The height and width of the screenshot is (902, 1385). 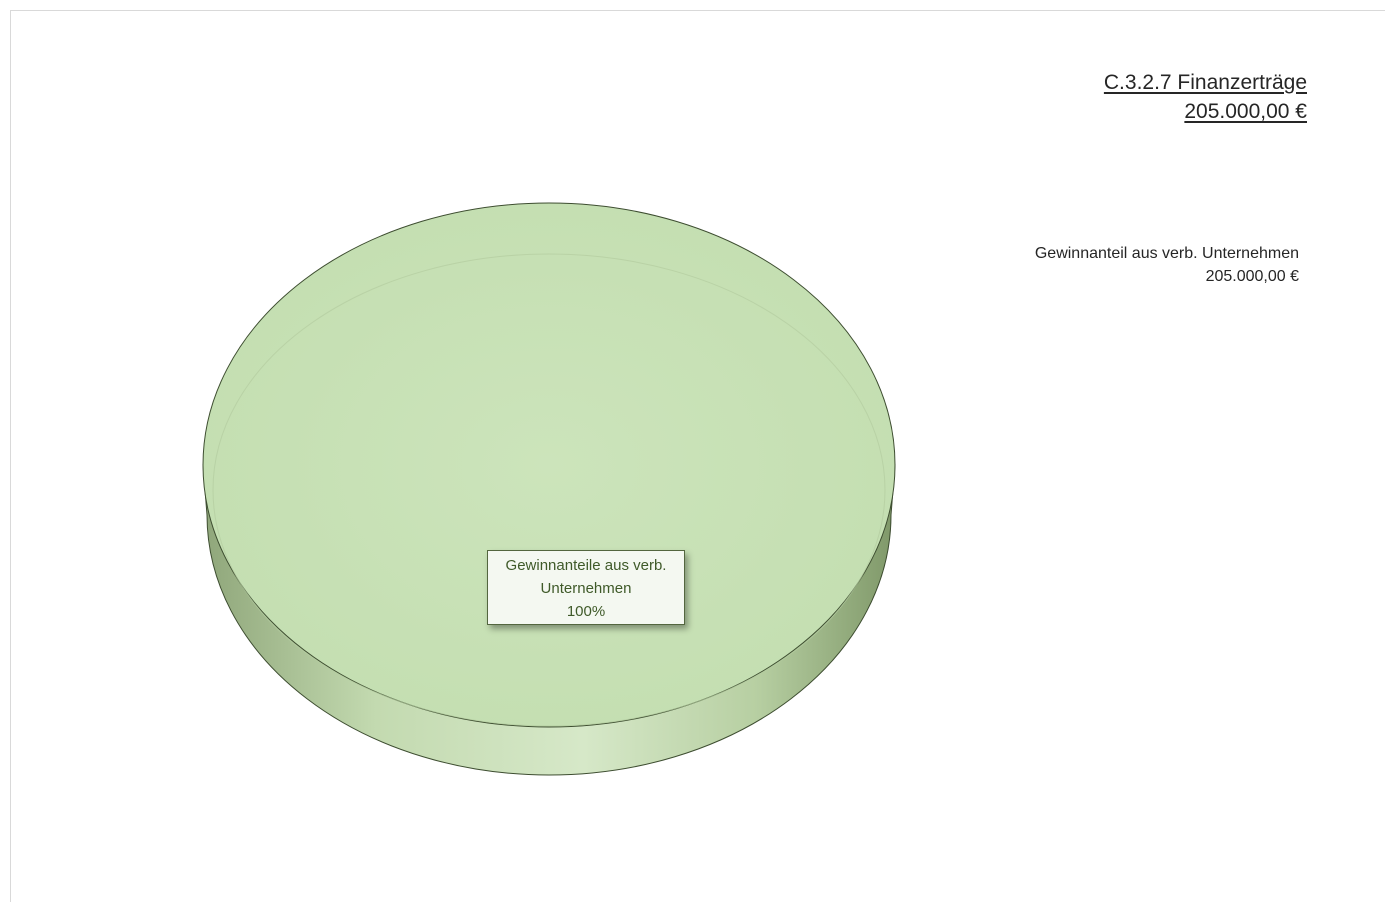 I want to click on chart-title: C.3.2.7 Finanzerträge, so click(x=1205, y=82).